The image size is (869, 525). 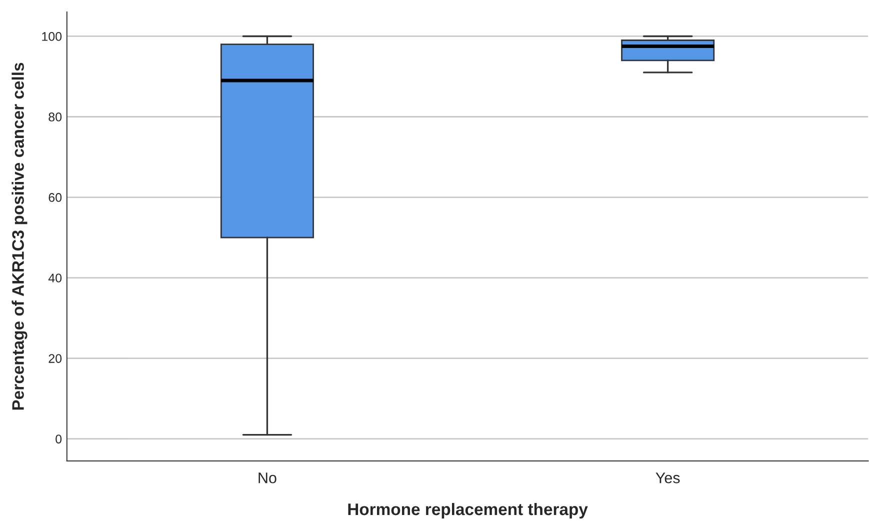 I want to click on y-tick-label: 20, so click(x=55, y=358).